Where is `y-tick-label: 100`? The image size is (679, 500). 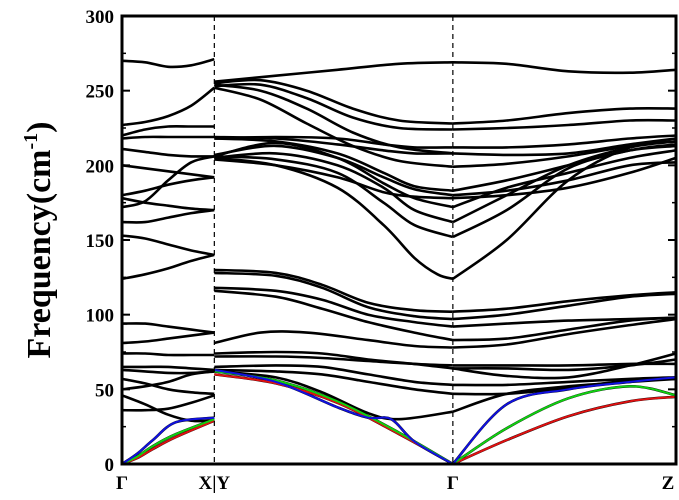 y-tick-label: 100 is located at coordinates (100, 316).